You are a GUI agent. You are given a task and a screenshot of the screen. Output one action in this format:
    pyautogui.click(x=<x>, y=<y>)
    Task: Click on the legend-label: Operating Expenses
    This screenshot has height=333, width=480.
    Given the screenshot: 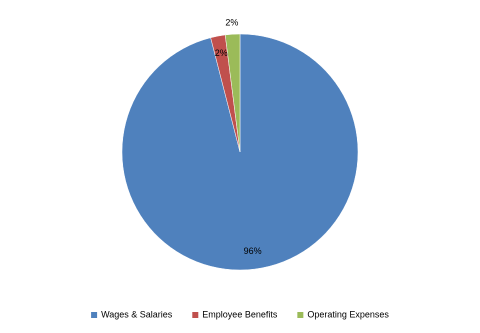 What is the action you would take?
    pyautogui.click(x=348, y=314)
    